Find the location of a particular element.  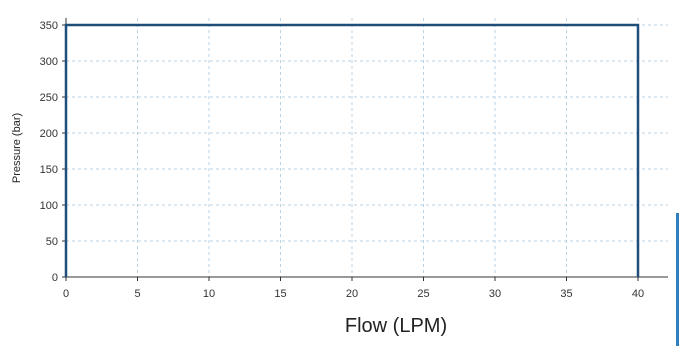

y-tick-label: 100 is located at coordinates (49, 206).